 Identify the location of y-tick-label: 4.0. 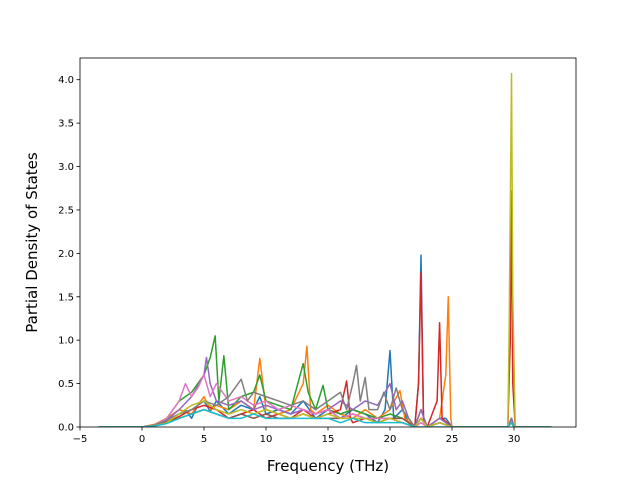
(66, 80).